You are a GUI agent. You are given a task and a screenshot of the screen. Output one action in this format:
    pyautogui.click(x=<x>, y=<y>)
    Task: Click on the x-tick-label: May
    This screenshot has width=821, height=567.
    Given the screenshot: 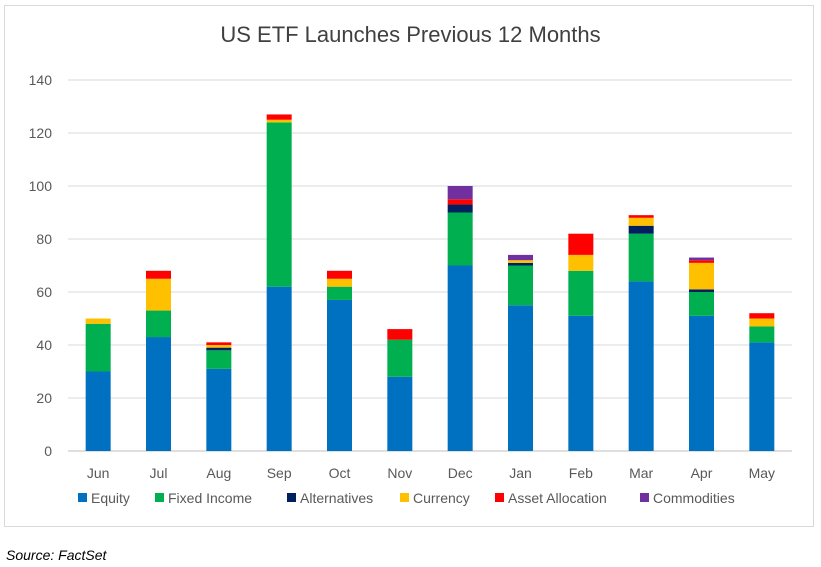 What is the action you would take?
    pyautogui.click(x=762, y=473)
    